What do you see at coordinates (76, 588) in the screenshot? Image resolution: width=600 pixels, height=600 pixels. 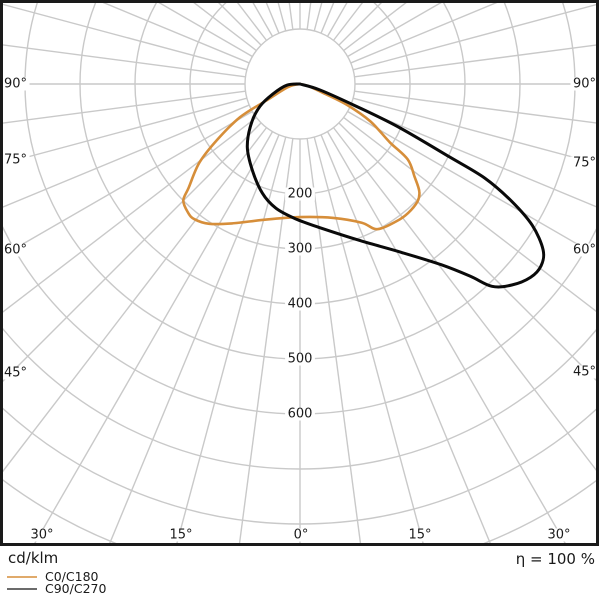 I see `legend-item-label: C90/C270` at bounding box center [76, 588].